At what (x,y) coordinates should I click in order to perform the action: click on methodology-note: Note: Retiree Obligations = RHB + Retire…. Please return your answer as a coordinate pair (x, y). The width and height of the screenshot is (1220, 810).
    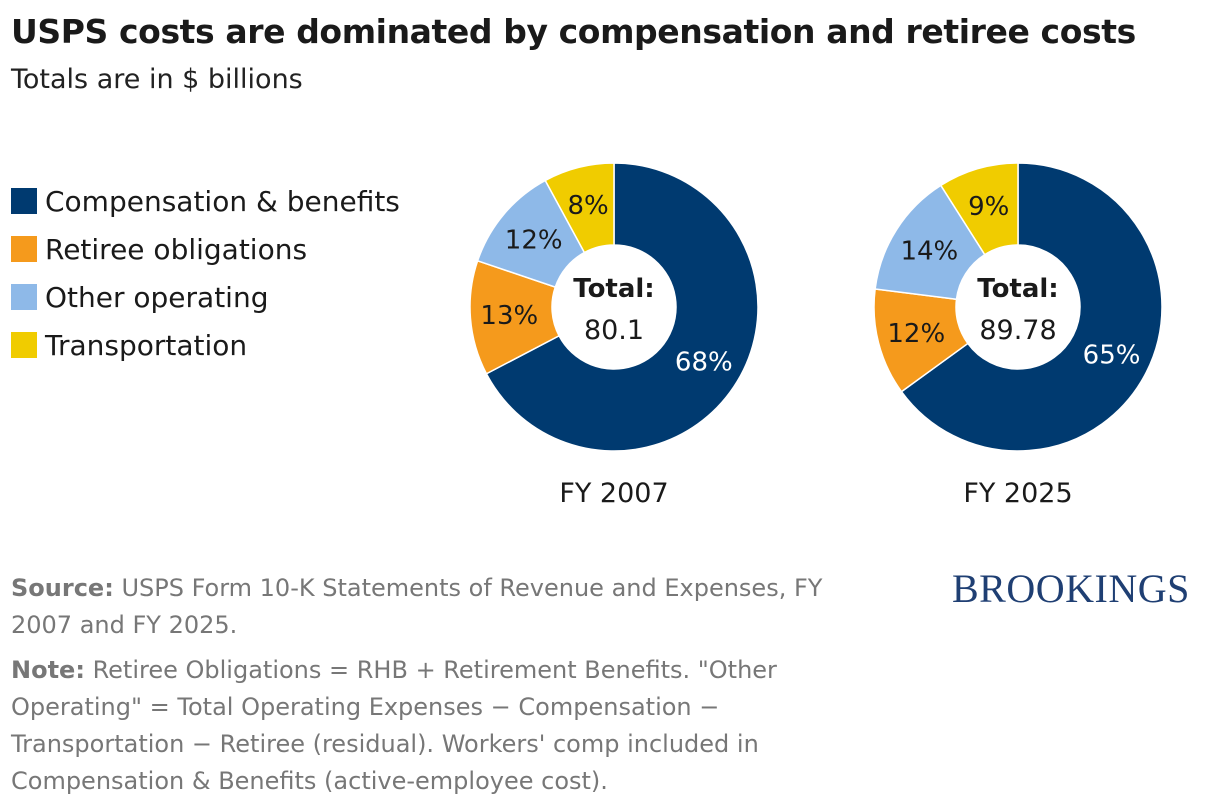
    Looking at the image, I should click on (411, 726).